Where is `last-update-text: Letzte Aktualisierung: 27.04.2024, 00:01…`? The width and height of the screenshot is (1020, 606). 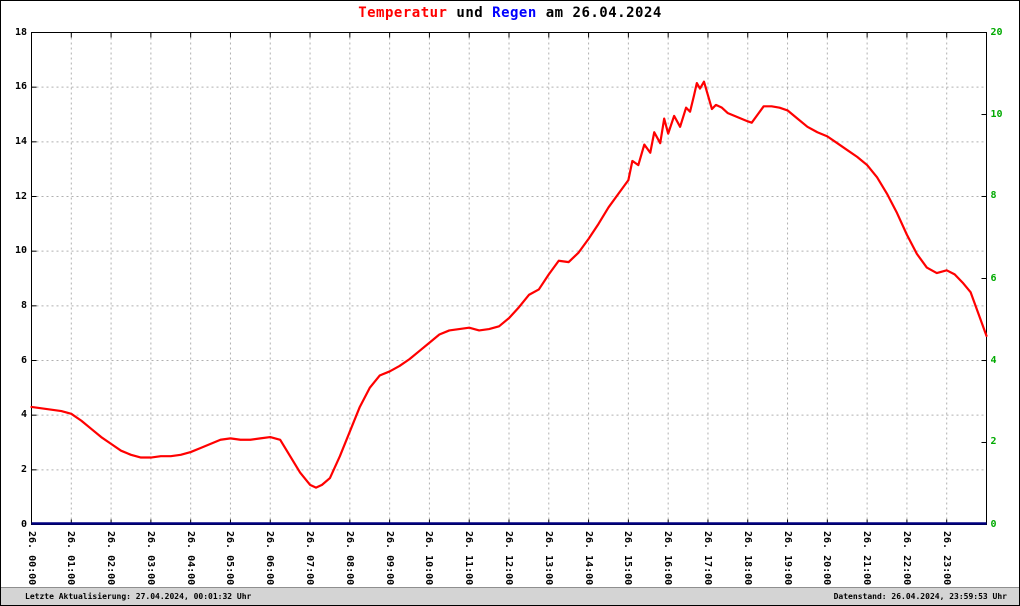
last-update-text: Letzte Aktualisierung: 27.04.2024, 00:01… is located at coordinates (138, 596).